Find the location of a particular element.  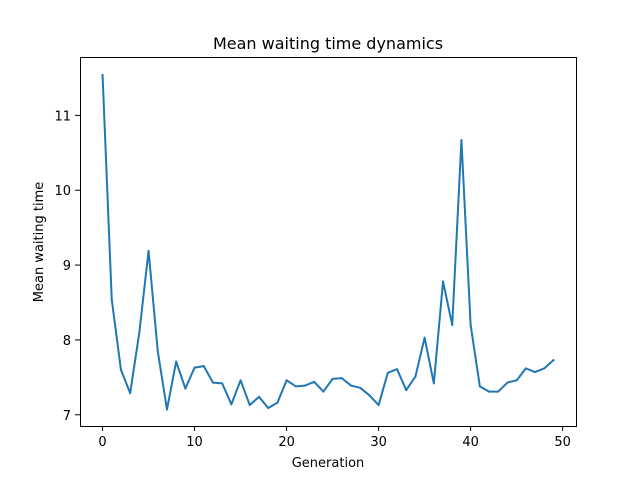

y-tick-label: 9 is located at coordinates (67, 266).